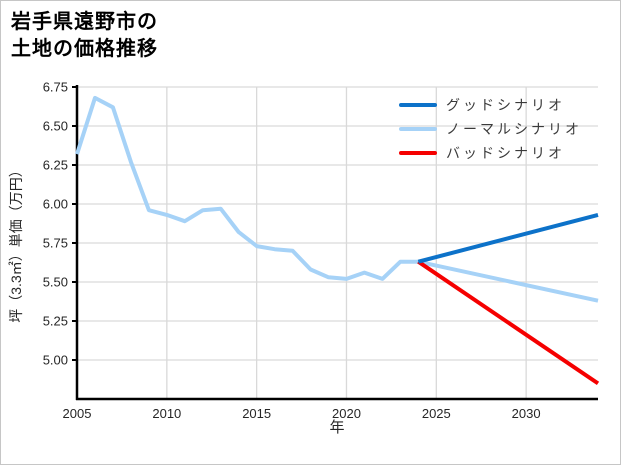  I want to click on chart-title-line2: 土地の価格推移, so click(84, 49).